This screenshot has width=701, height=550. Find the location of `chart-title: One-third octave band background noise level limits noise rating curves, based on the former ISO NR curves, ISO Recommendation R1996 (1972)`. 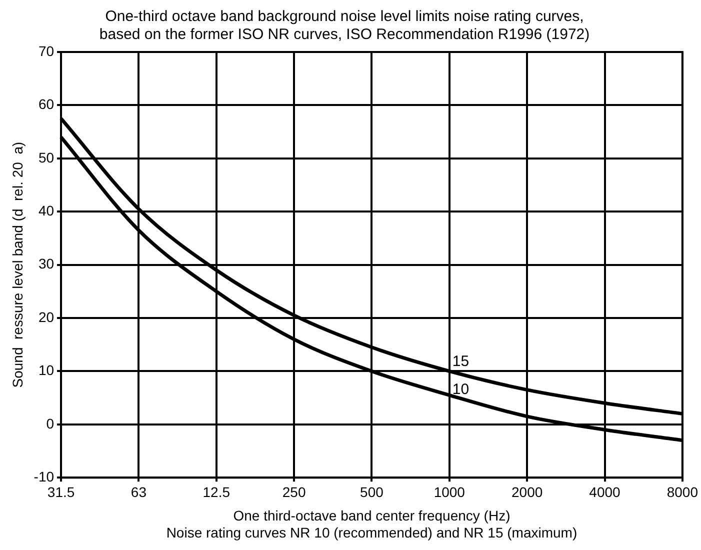

chart-title: One-third octave band background noise level limits noise rating curves, based on the former ISO NR curves, ISO Recommendation R1996 (1972) is located at coordinates (344, 26).